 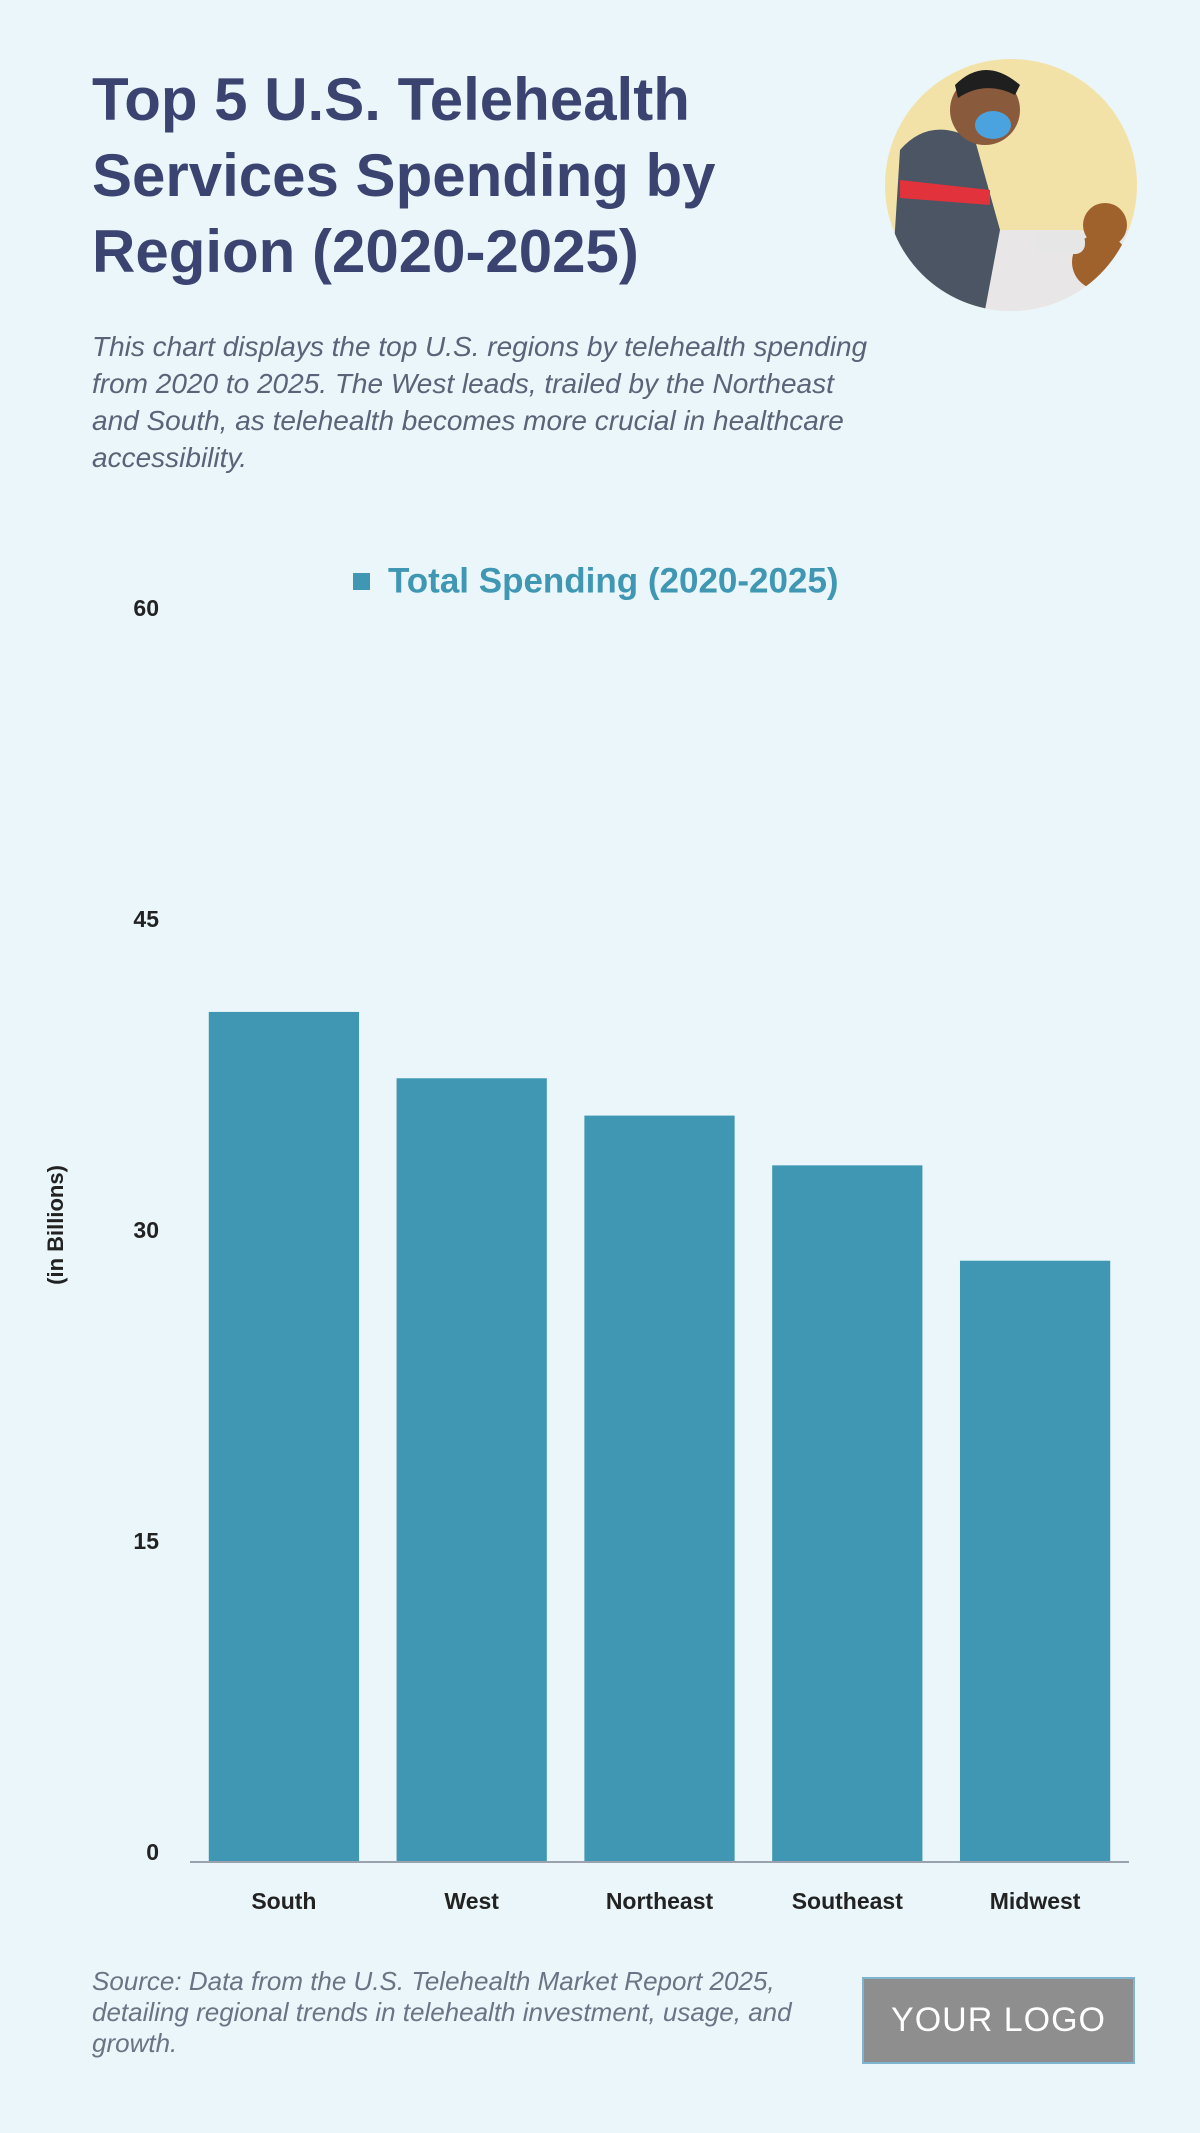 What do you see at coordinates (1035, 1901) in the screenshot?
I see `x-tick-label: Midwest` at bounding box center [1035, 1901].